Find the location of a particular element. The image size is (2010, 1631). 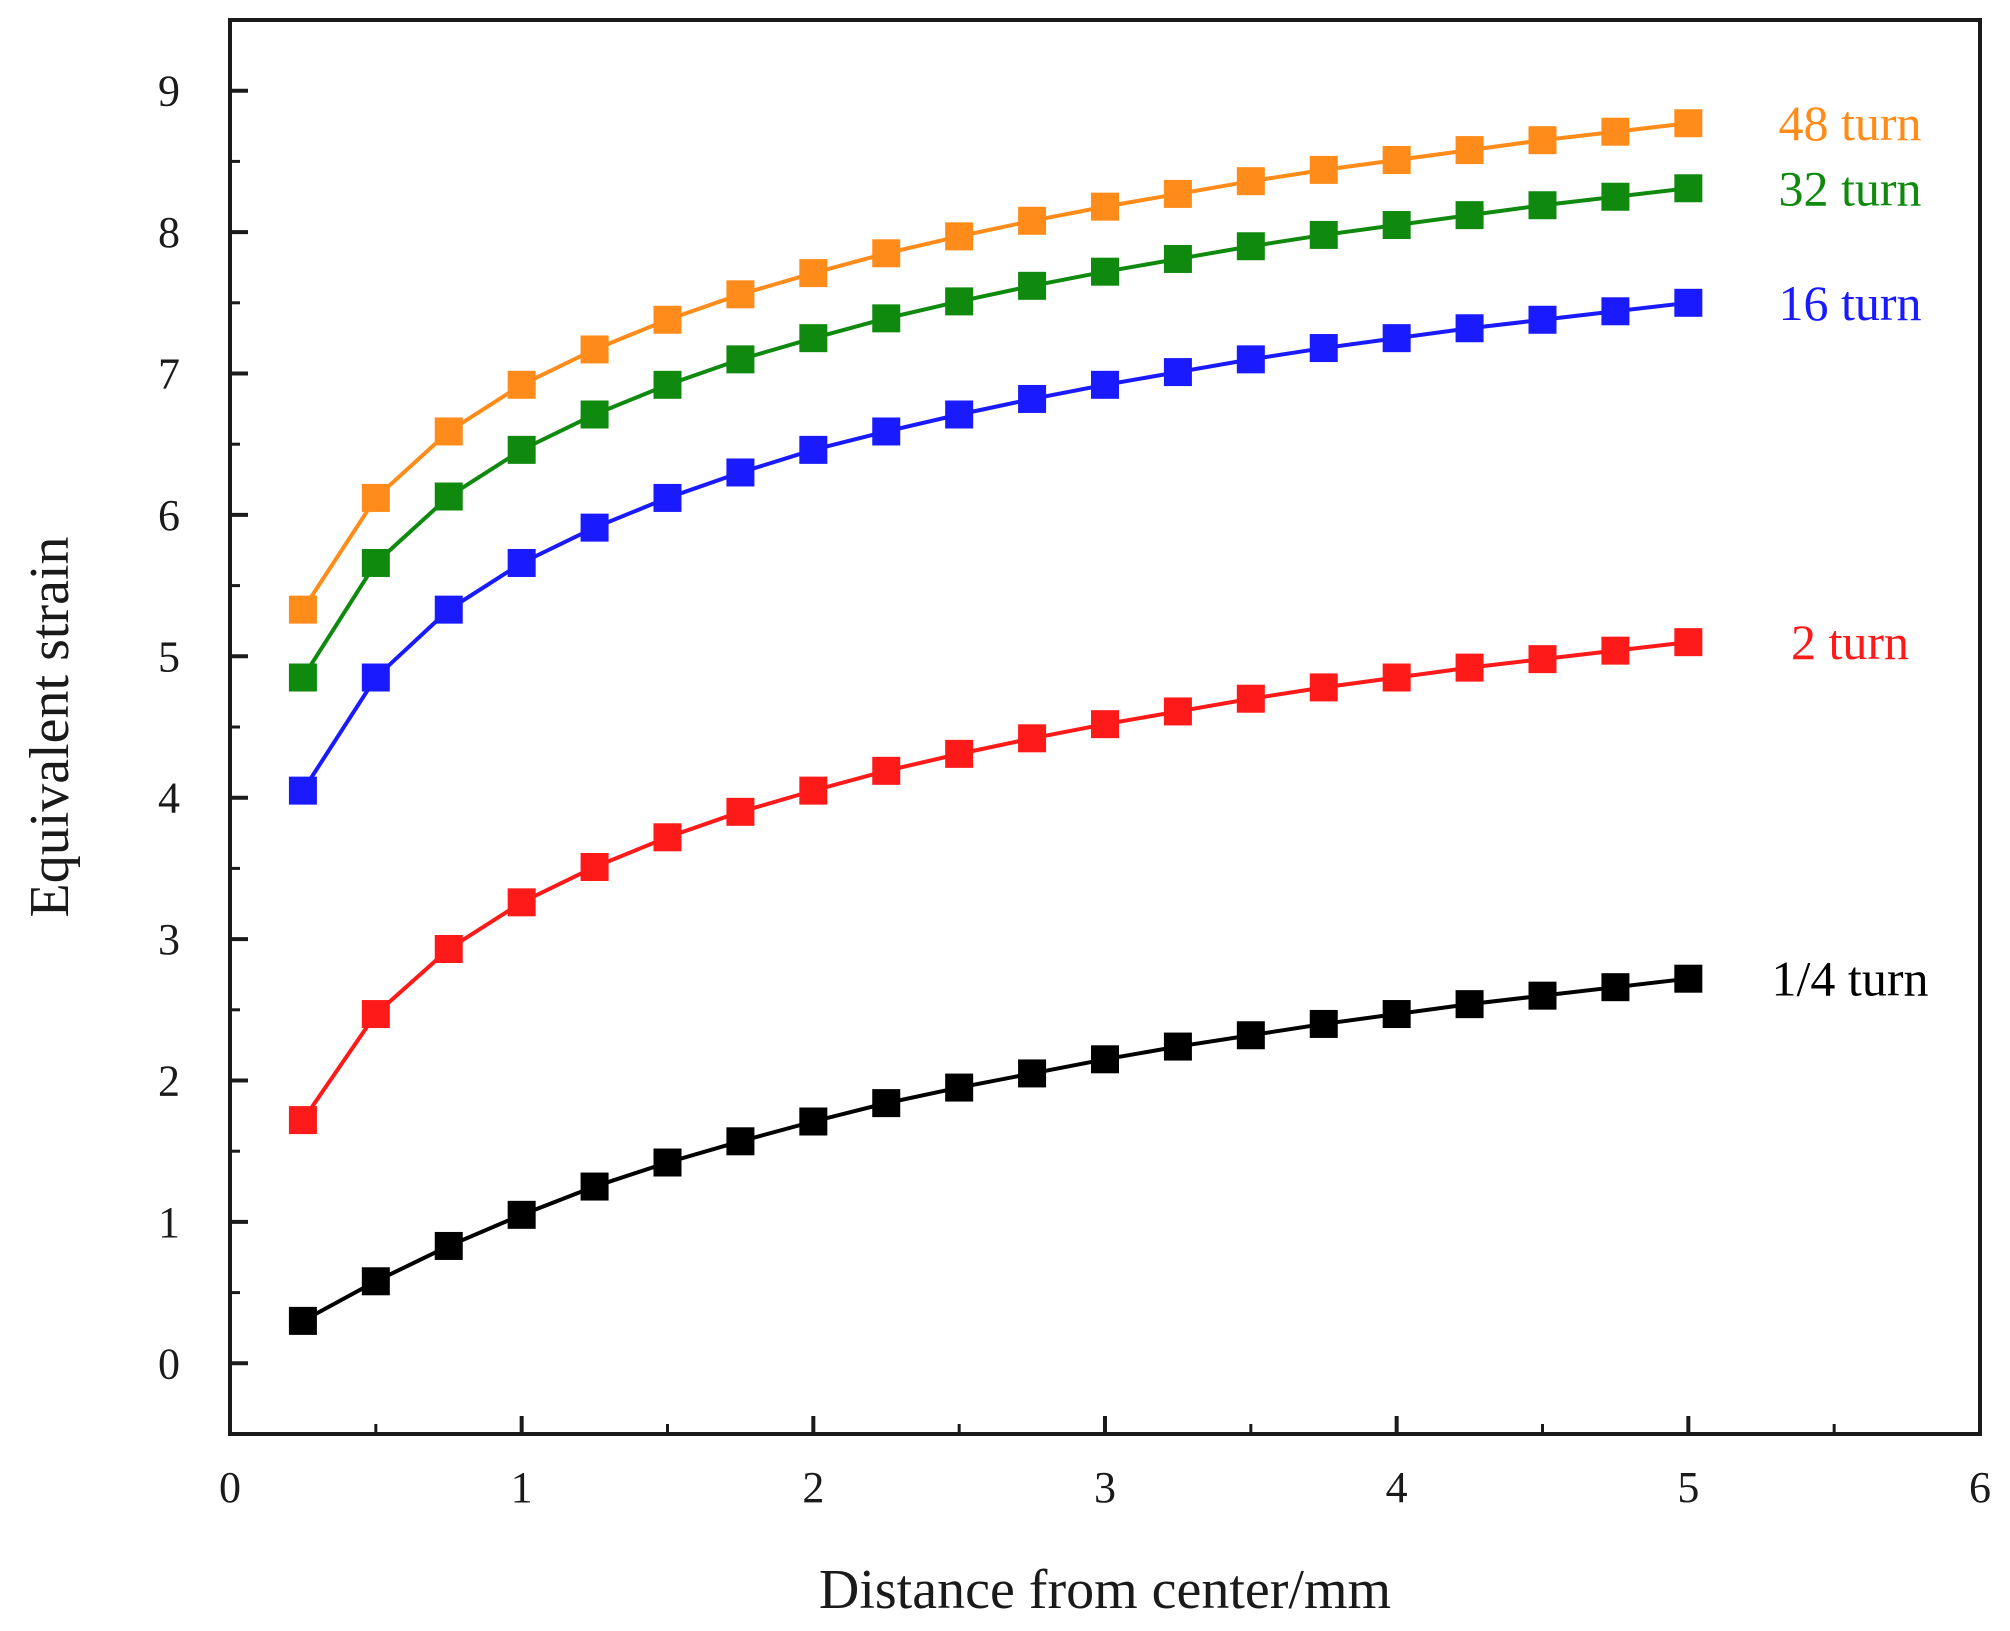

y-tick-label: 8 is located at coordinates (169, 232).